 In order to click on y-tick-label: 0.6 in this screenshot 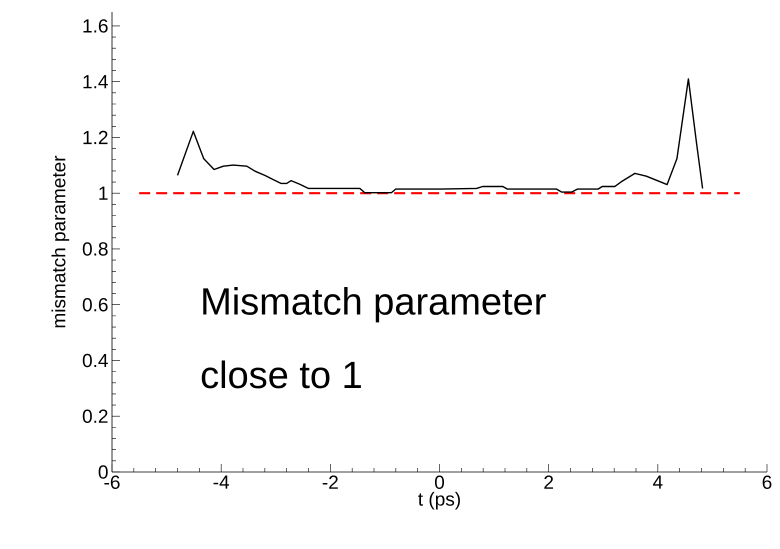, I will do `click(95, 305)`.